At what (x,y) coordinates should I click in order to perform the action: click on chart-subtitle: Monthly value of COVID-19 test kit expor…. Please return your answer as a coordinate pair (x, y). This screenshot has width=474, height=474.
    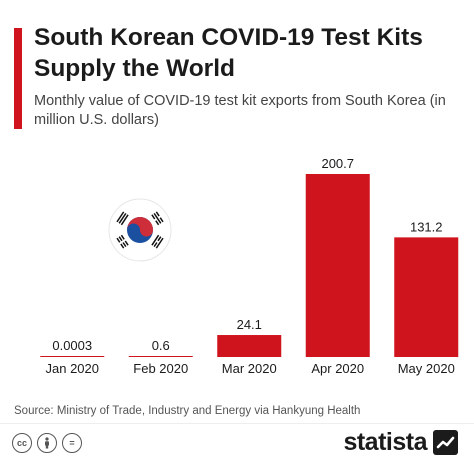
    Looking at the image, I should click on (240, 110).